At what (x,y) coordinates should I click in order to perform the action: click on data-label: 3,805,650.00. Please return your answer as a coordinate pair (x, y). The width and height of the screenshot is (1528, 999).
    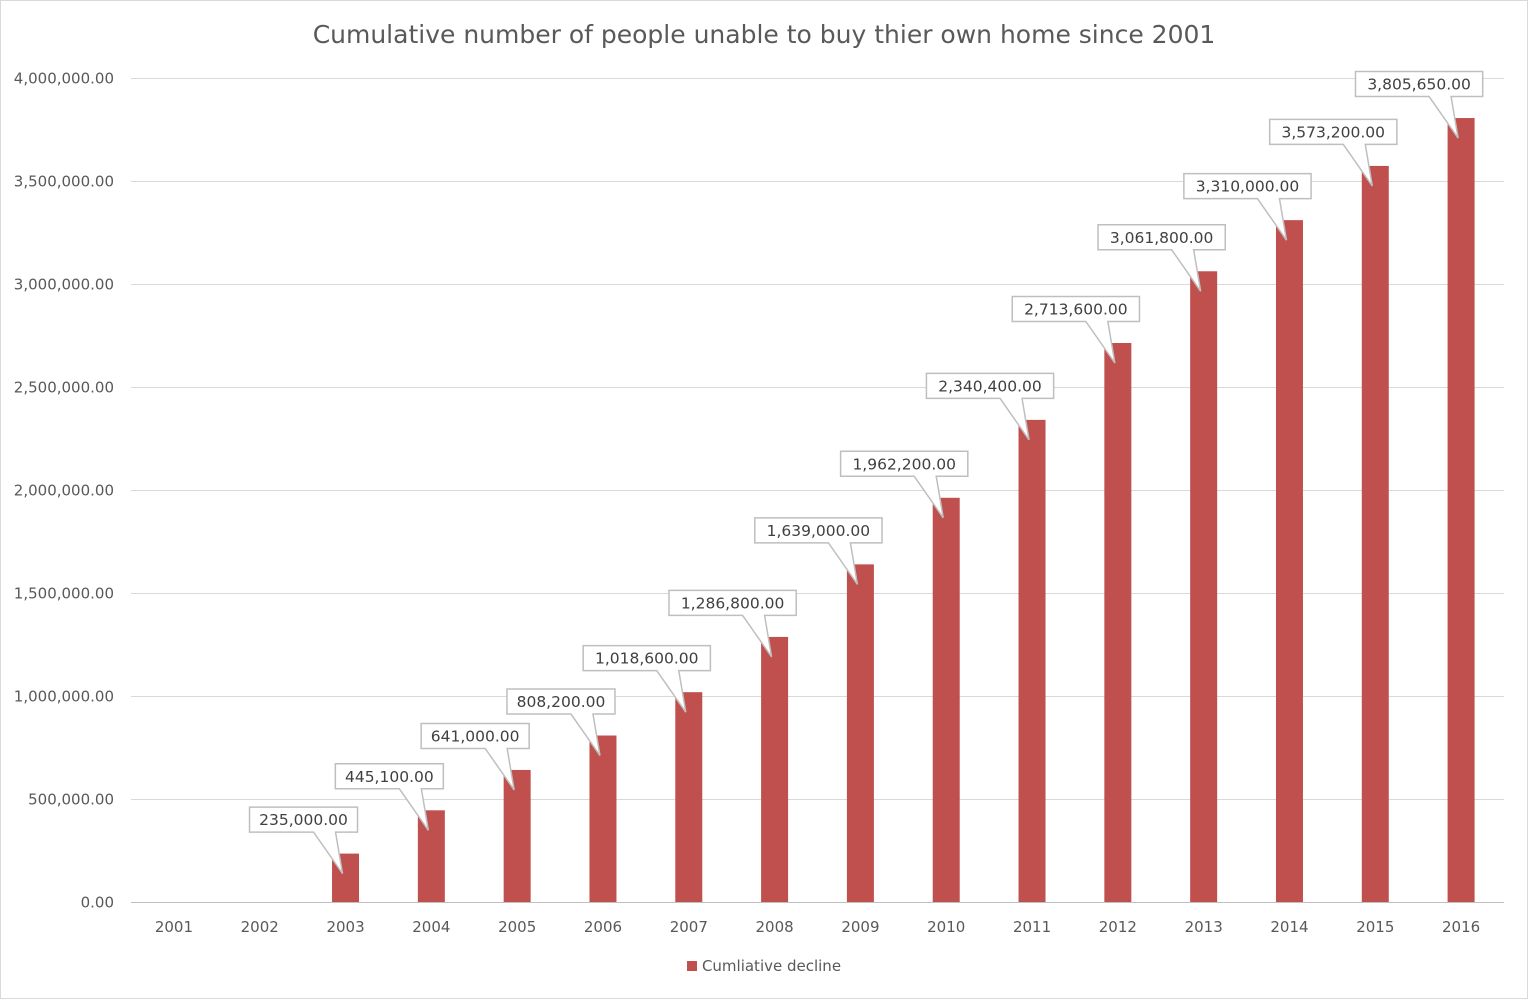
    Looking at the image, I should click on (1419, 85).